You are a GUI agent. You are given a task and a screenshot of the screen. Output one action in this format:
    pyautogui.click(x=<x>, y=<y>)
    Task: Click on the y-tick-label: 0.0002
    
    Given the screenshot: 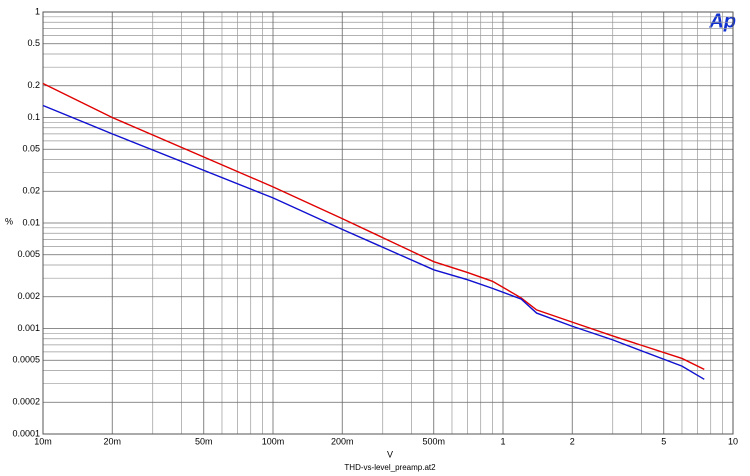 What is the action you would take?
    pyautogui.click(x=26, y=402)
    